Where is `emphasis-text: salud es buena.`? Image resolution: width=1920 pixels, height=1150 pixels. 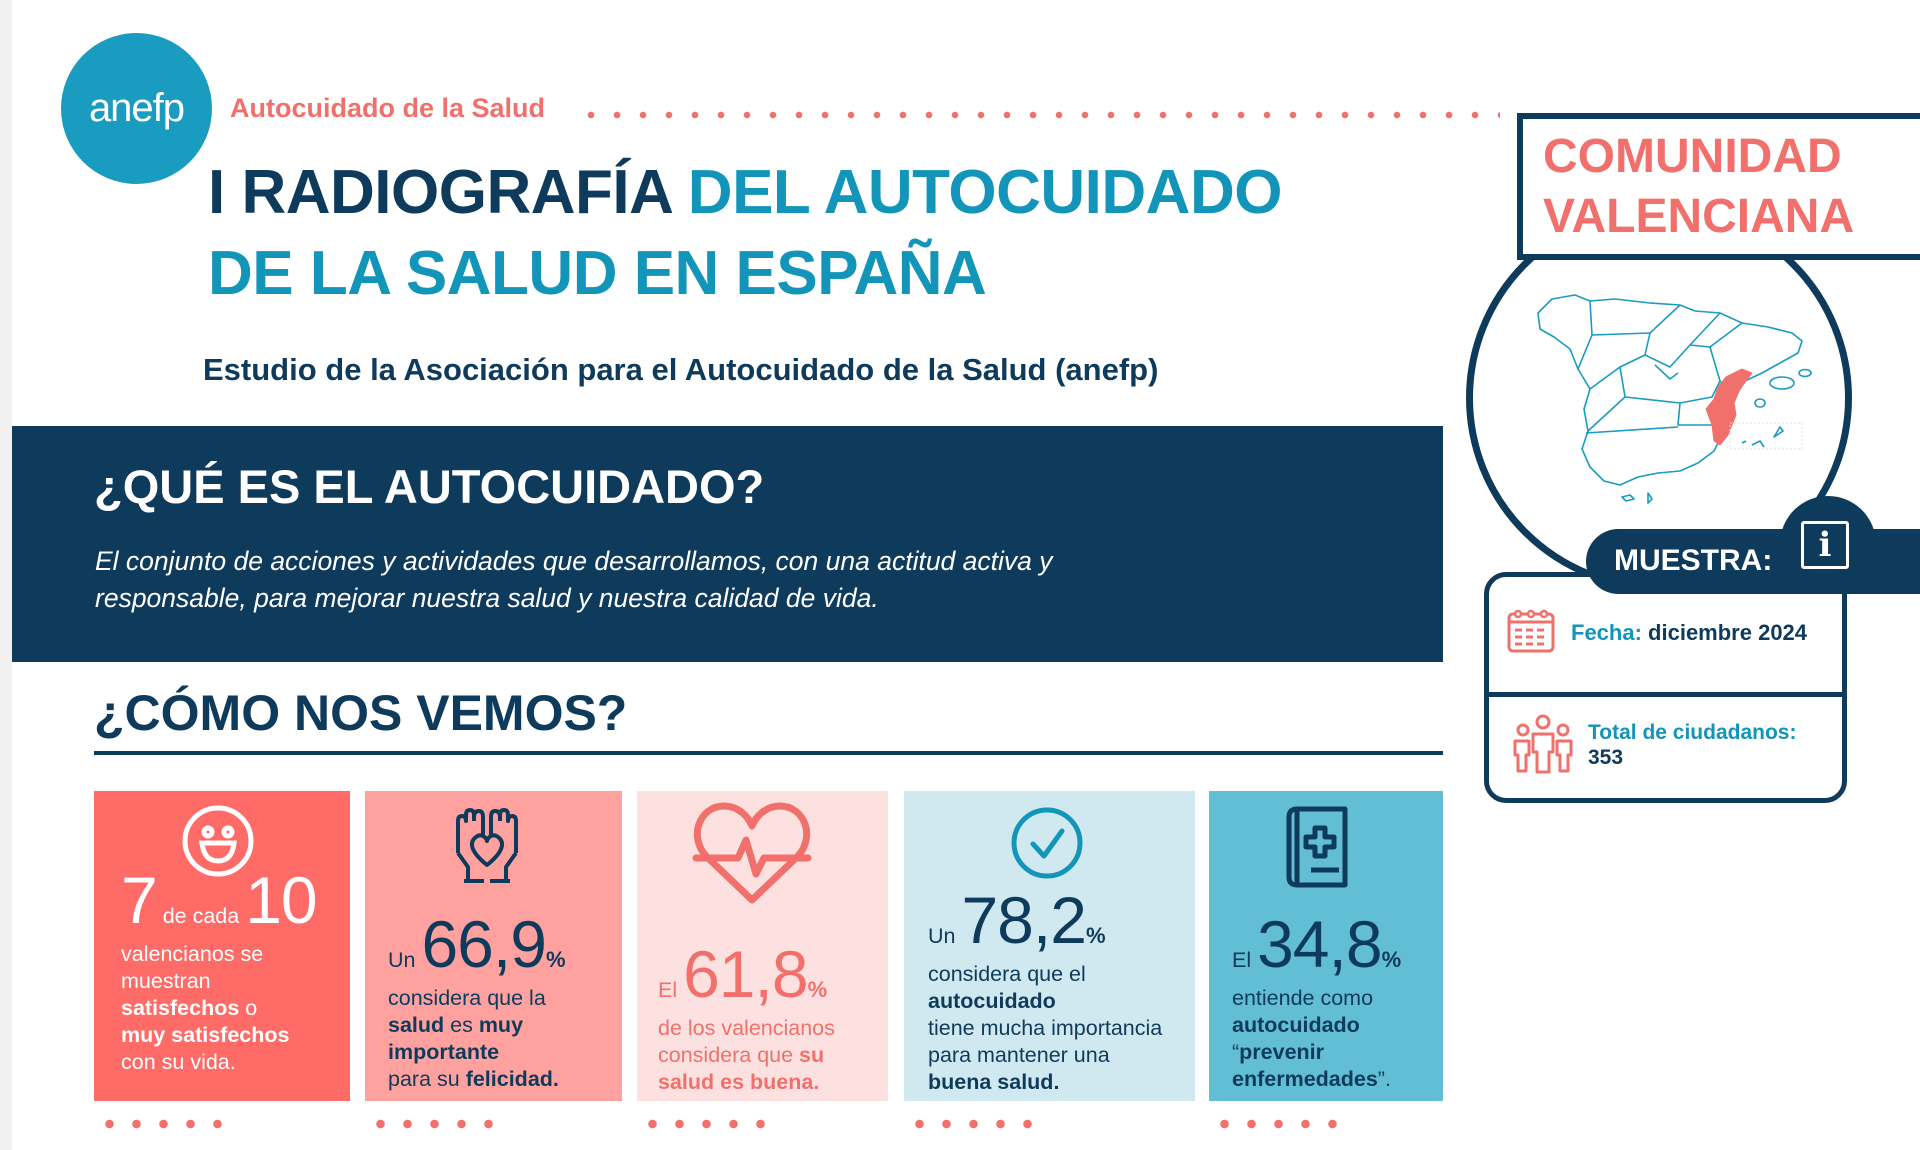 emphasis-text: salud es buena. is located at coordinates (739, 1082).